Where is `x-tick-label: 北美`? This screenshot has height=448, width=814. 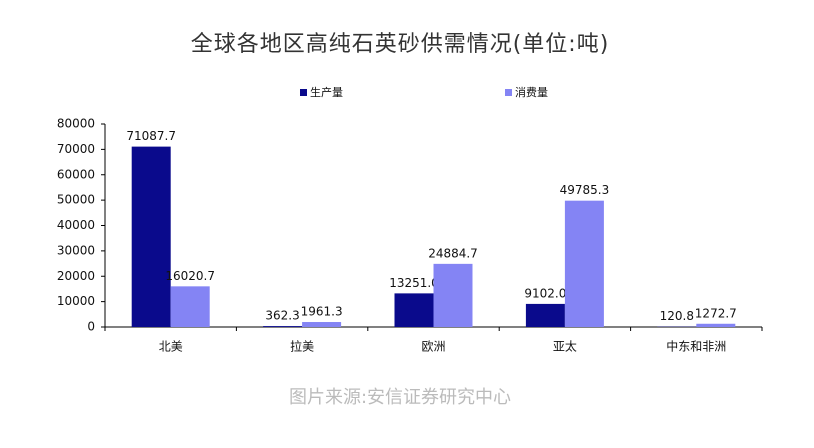 x-tick-label: 北美 is located at coordinates (171, 347).